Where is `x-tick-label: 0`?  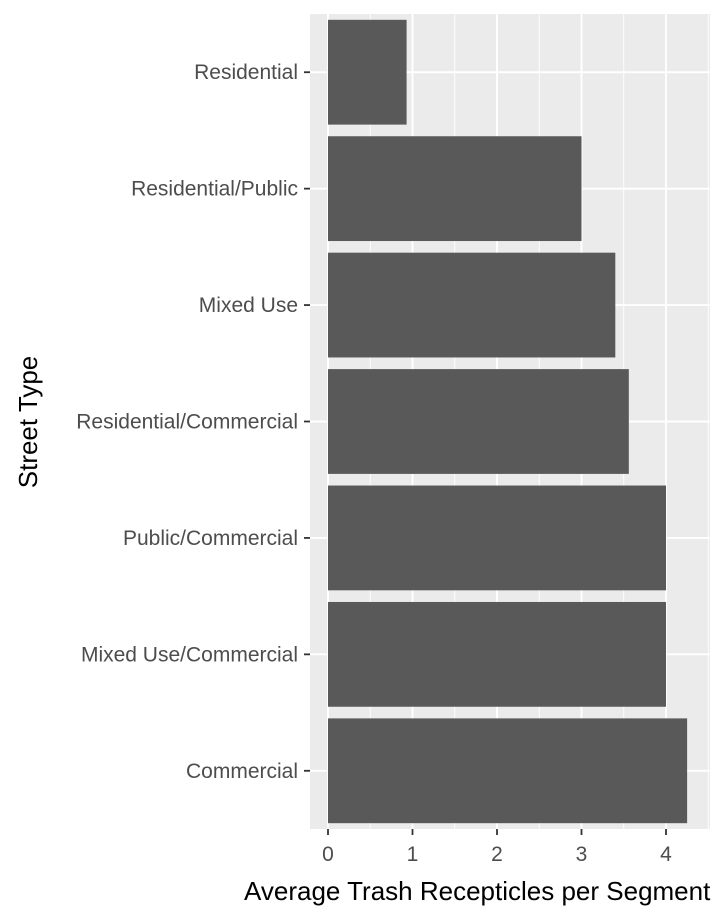 x-tick-label: 0 is located at coordinates (328, 854).